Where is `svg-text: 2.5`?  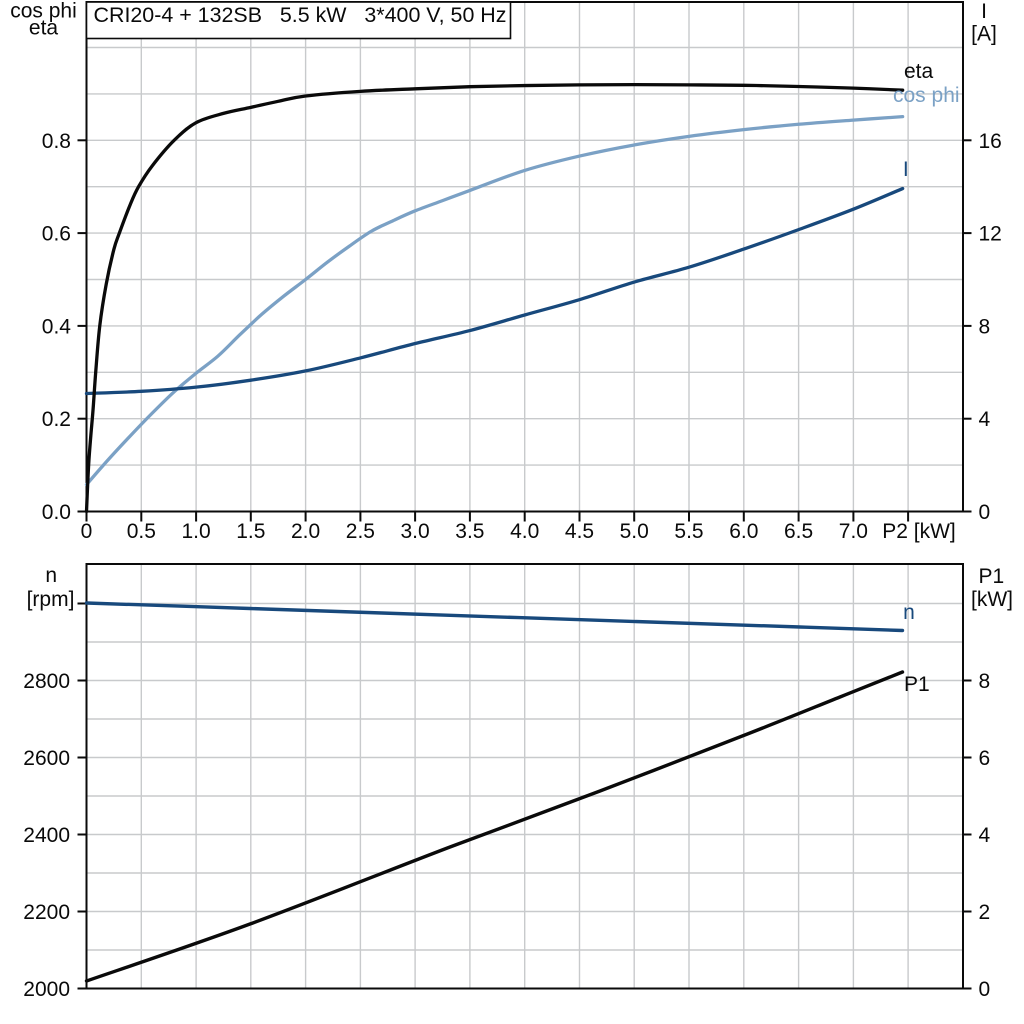
svg-text: 2.5 is located at coordinates (360, 531).